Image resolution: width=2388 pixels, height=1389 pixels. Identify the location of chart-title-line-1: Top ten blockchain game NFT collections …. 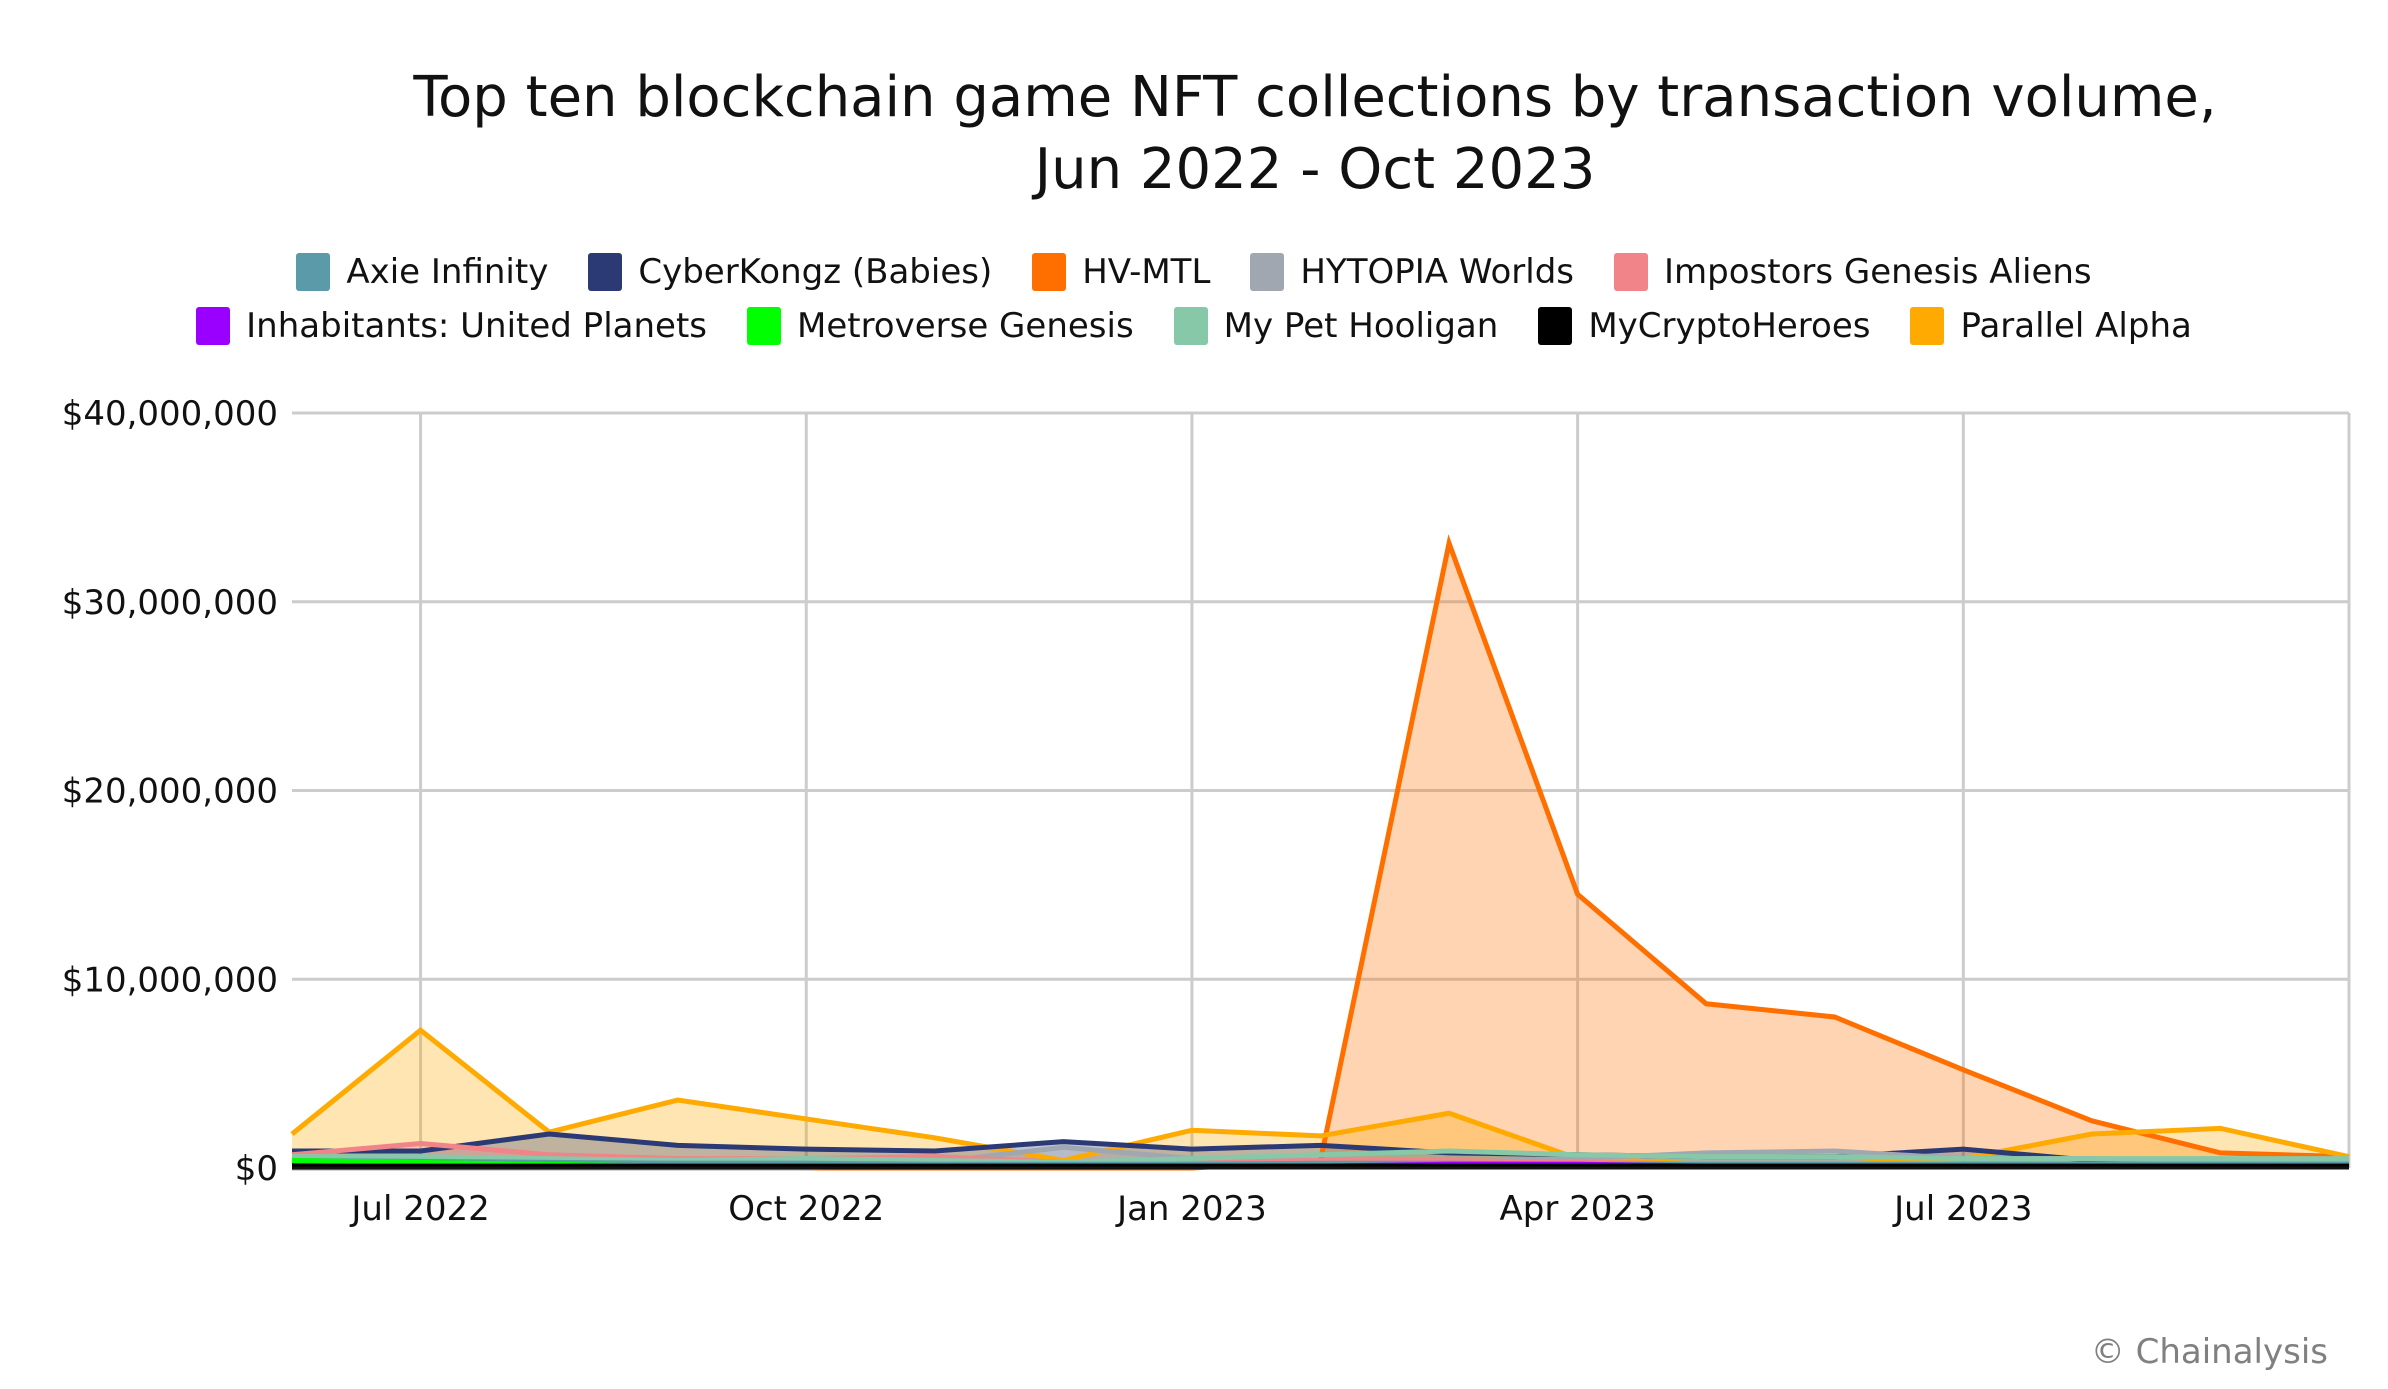
(1315, 97).